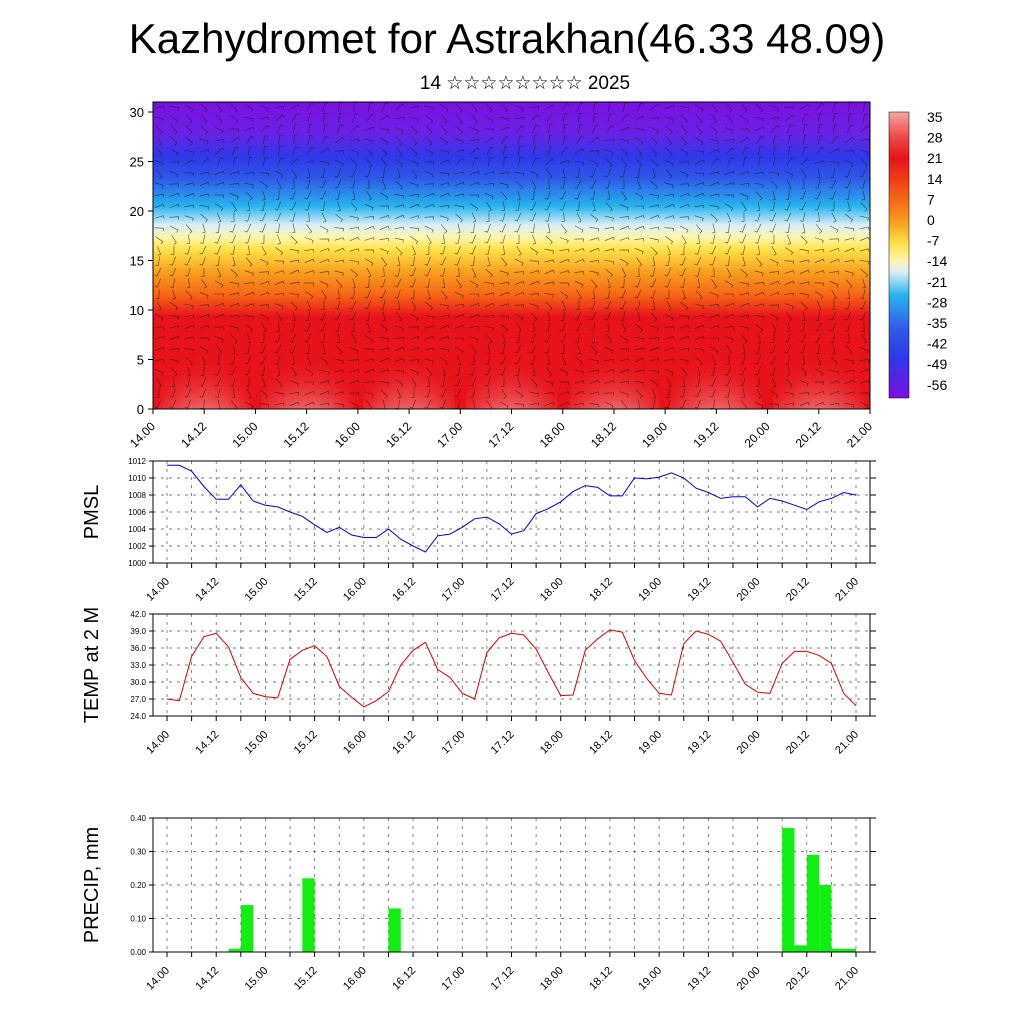 The width and height of the screenshot is (1024, 1024). What do you see at coordinates (398, 434) in the screenshot?
I see `x-tick-label: 16.12` at bounding box center [398, 434].